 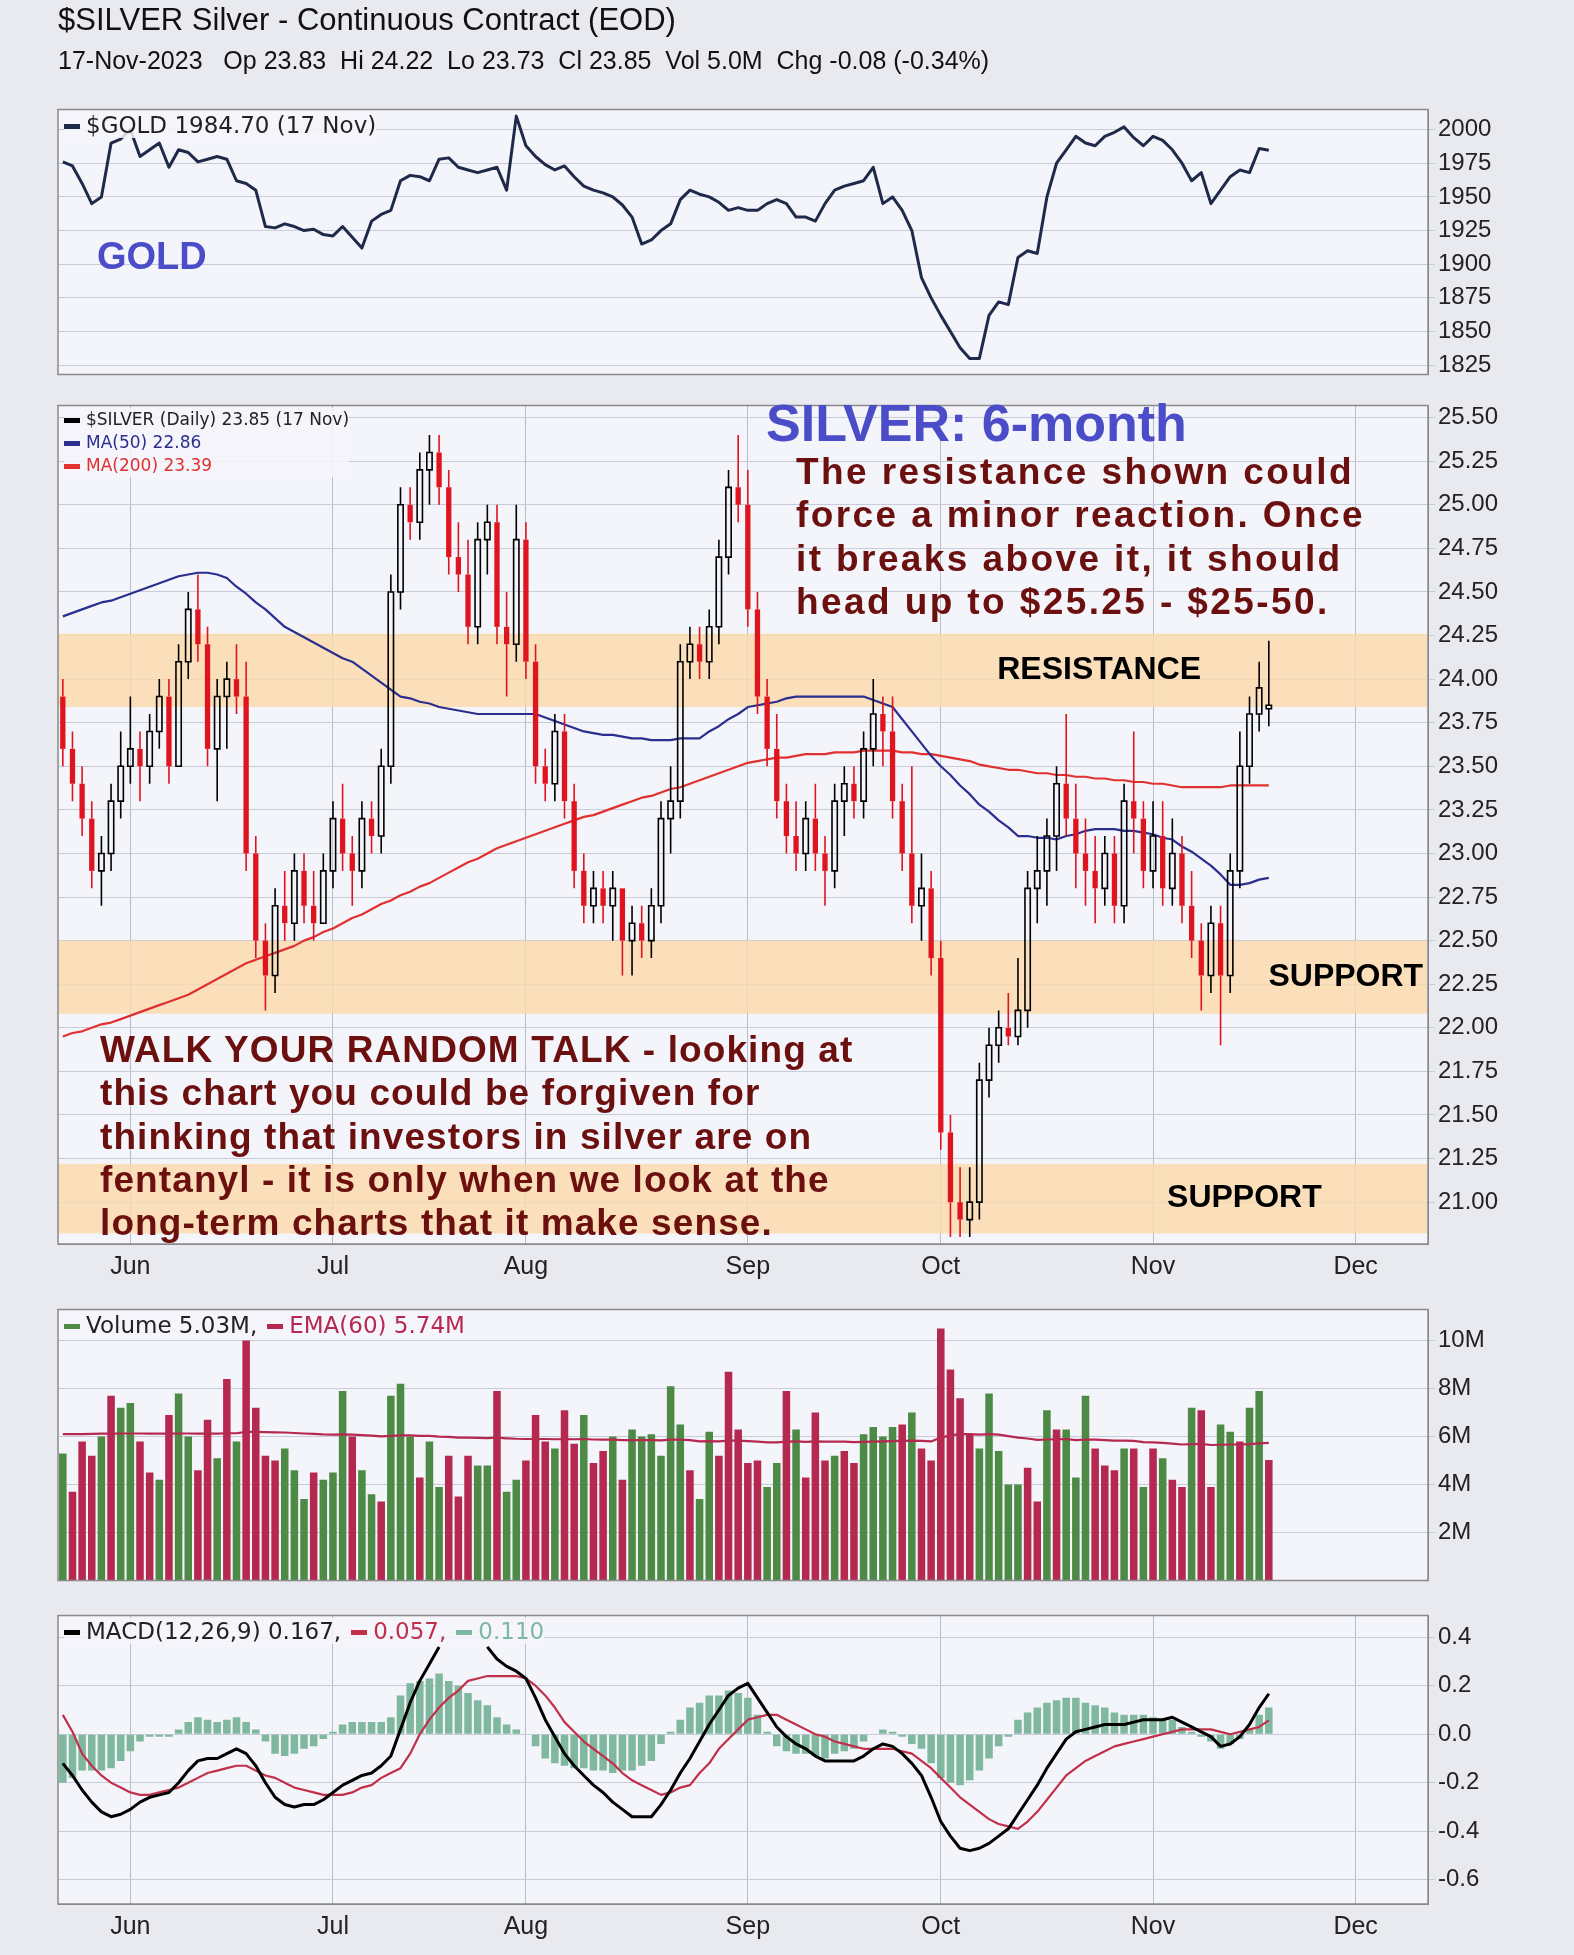 What do you see at coordinates (1468, 895) in the screenshot?
I see `y-tick-label: 22.75` at bounding box center [1468, 895].